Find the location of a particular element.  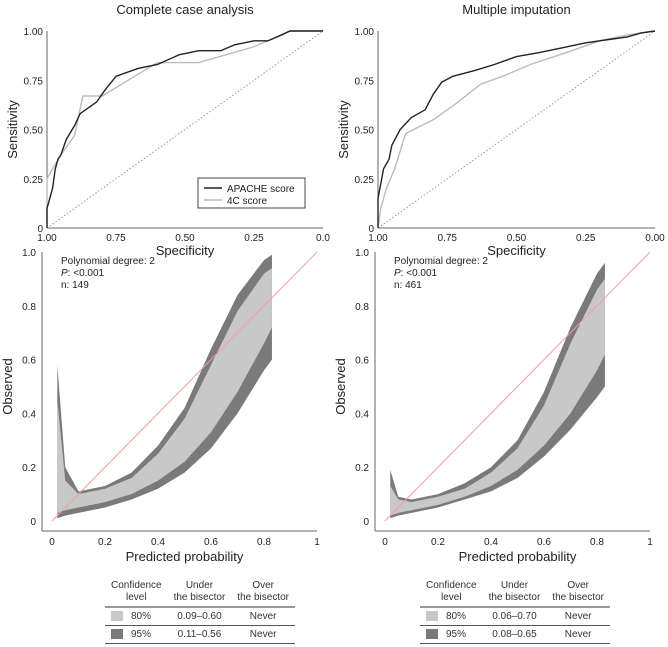

x-tick-label: 0.50 is located at coordinates (185, 238).